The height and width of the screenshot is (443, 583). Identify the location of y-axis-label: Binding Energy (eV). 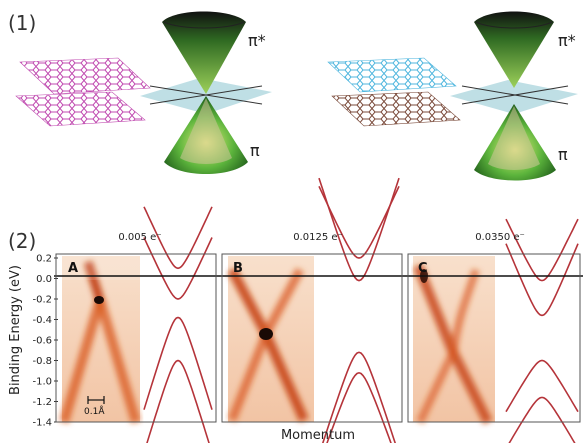
(15, 330).